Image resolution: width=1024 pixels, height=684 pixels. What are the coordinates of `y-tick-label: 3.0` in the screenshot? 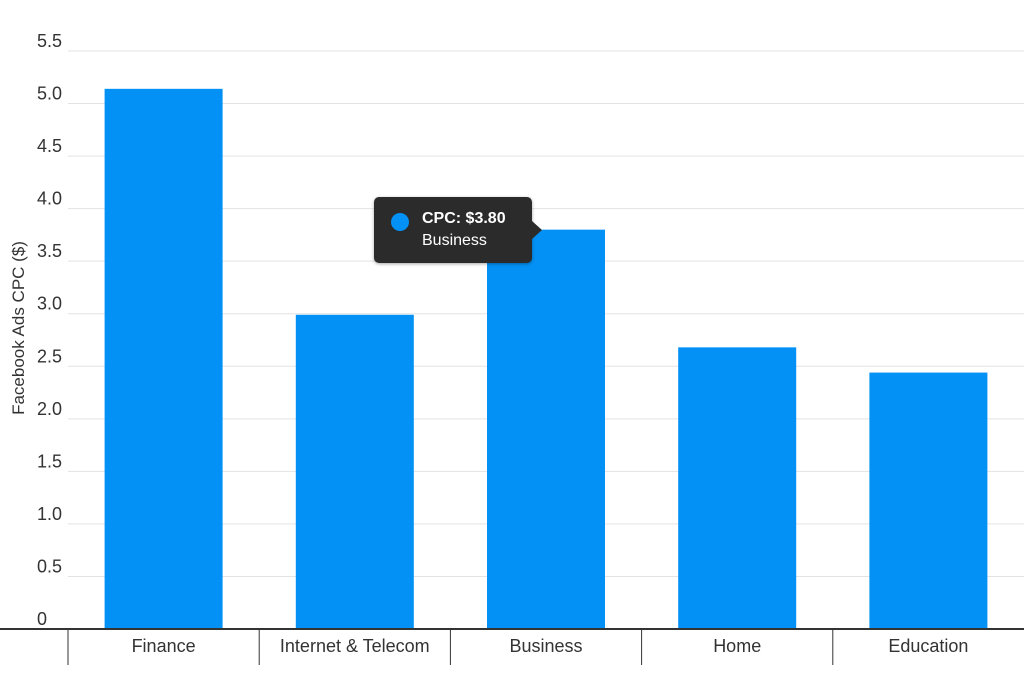 It's located at (49, 304).